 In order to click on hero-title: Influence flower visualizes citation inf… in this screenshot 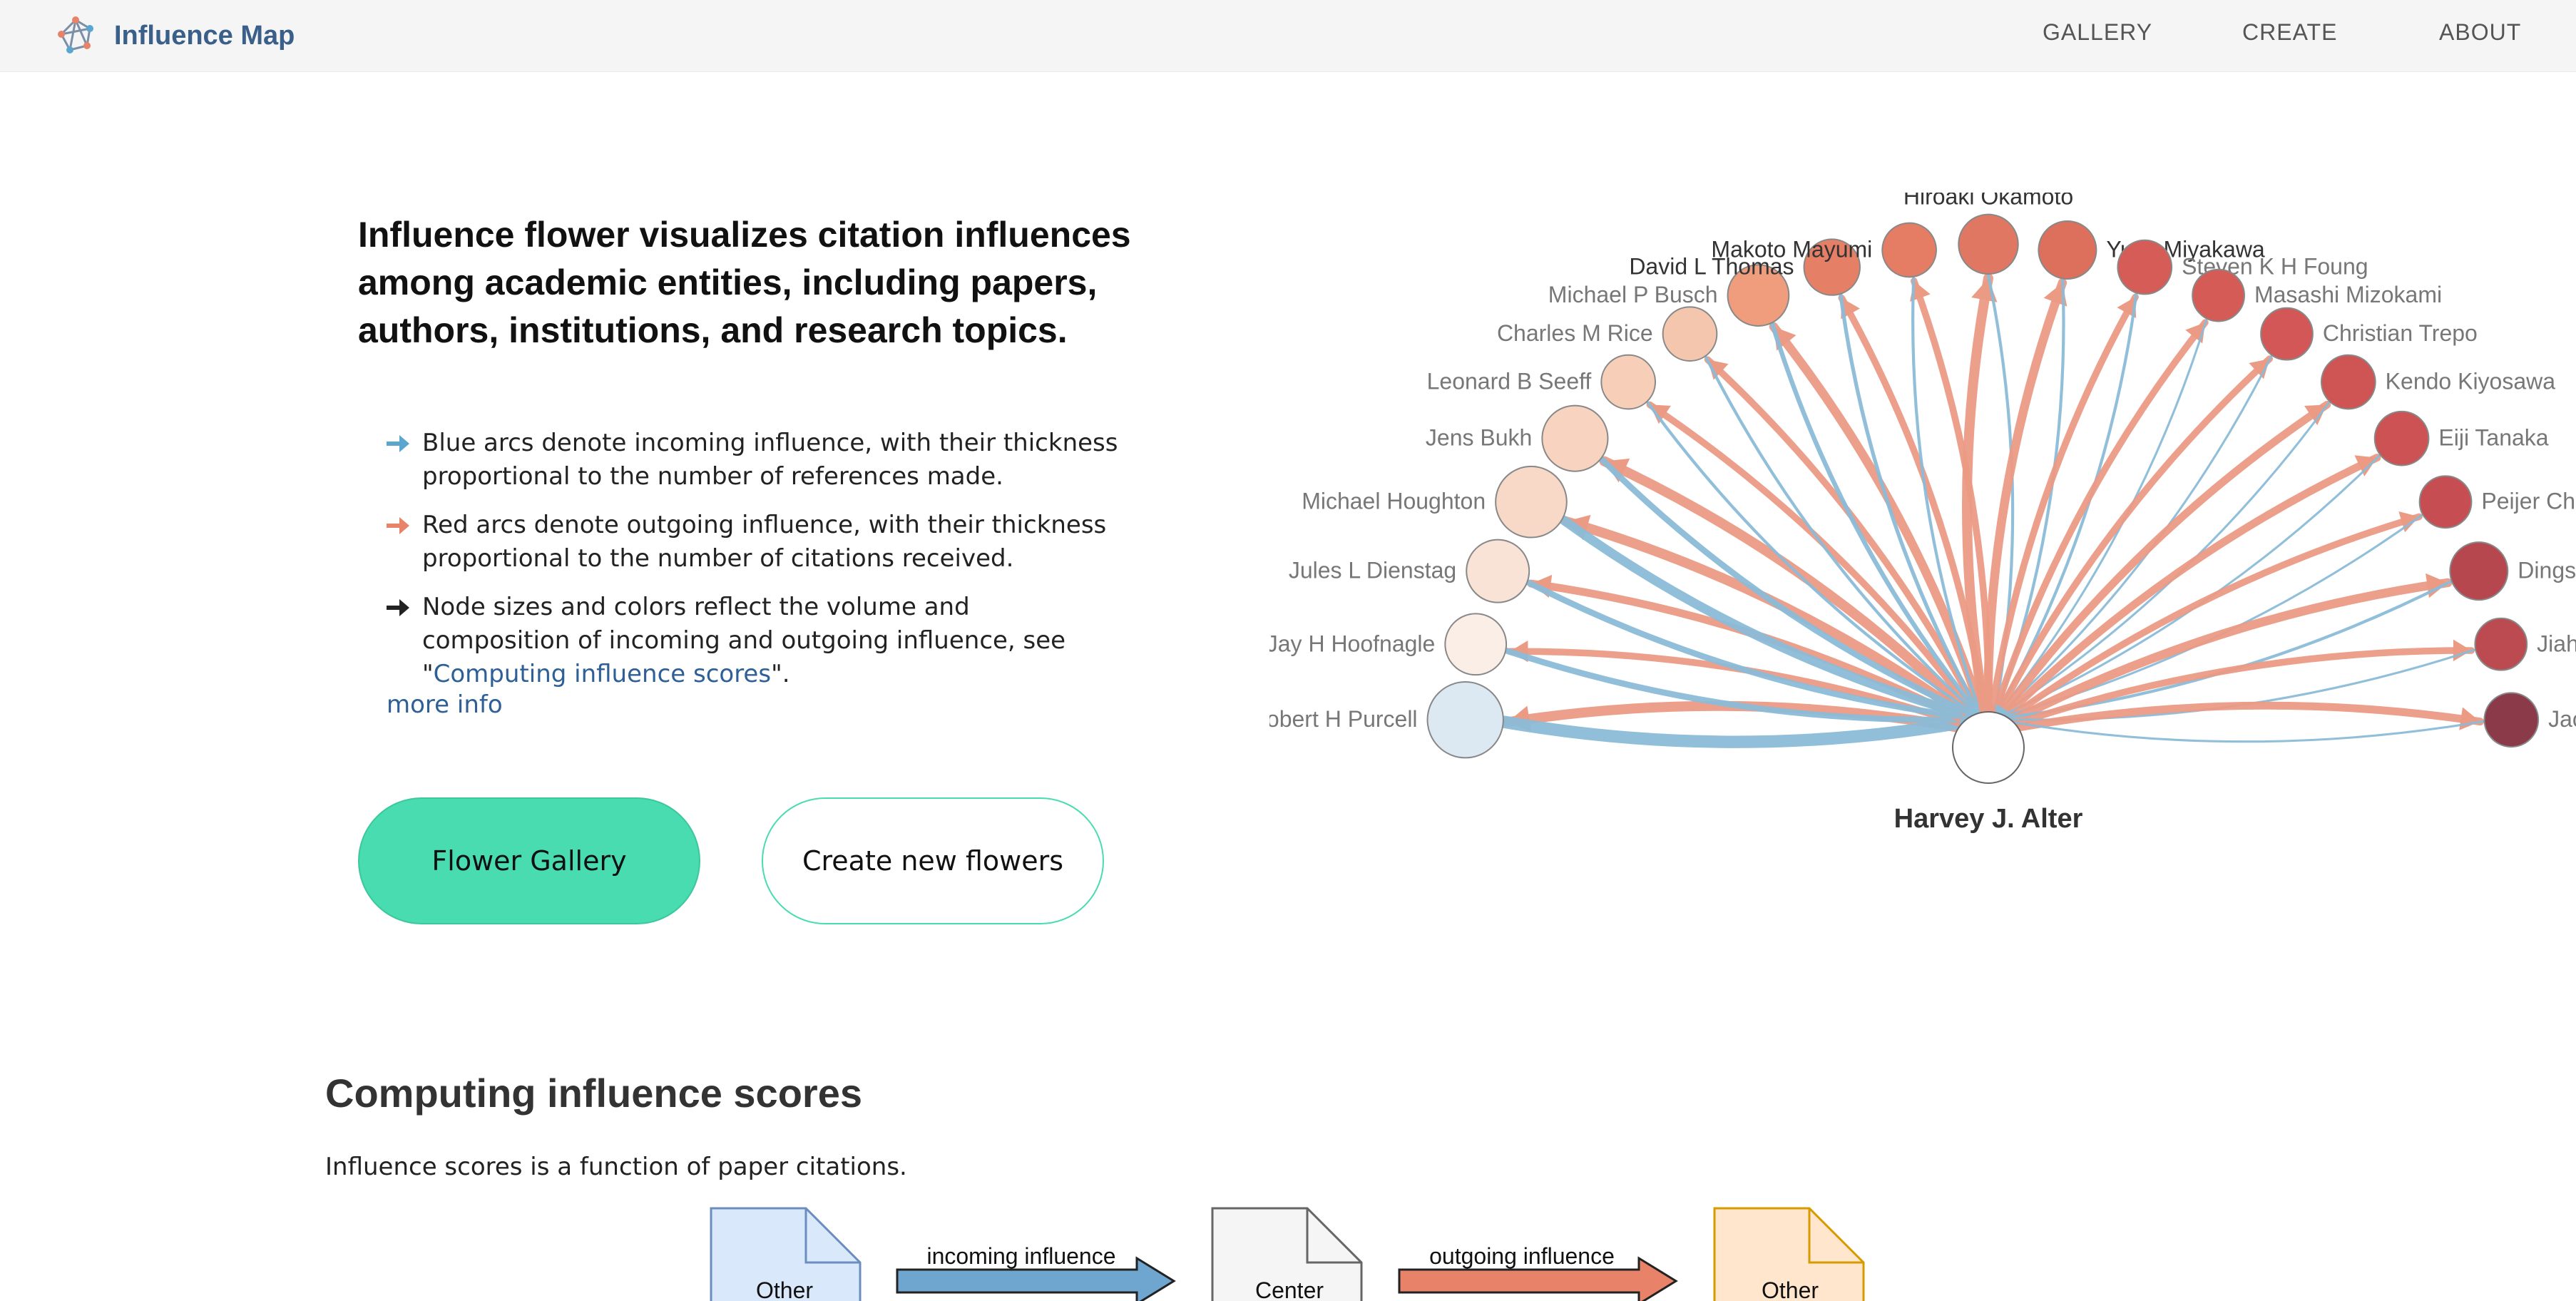, I will do `click(744, 282)`.